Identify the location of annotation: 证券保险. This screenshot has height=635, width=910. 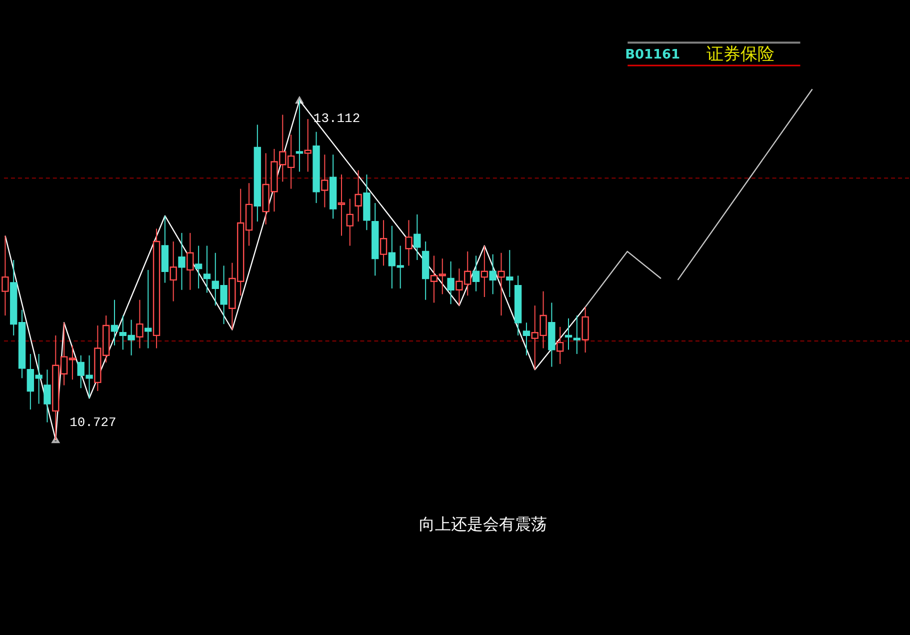
(740, 54).